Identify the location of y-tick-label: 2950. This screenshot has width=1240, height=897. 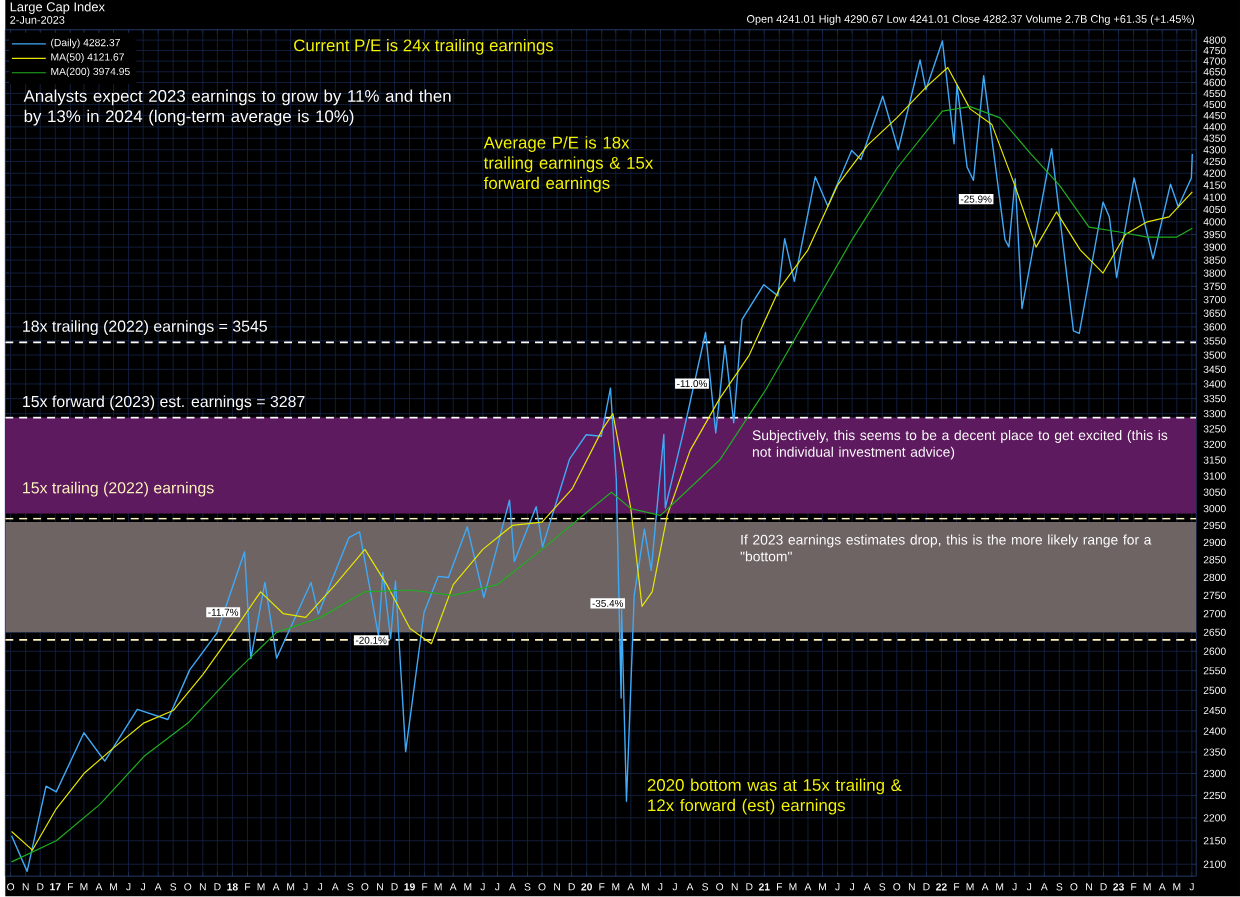
(1214, 525).